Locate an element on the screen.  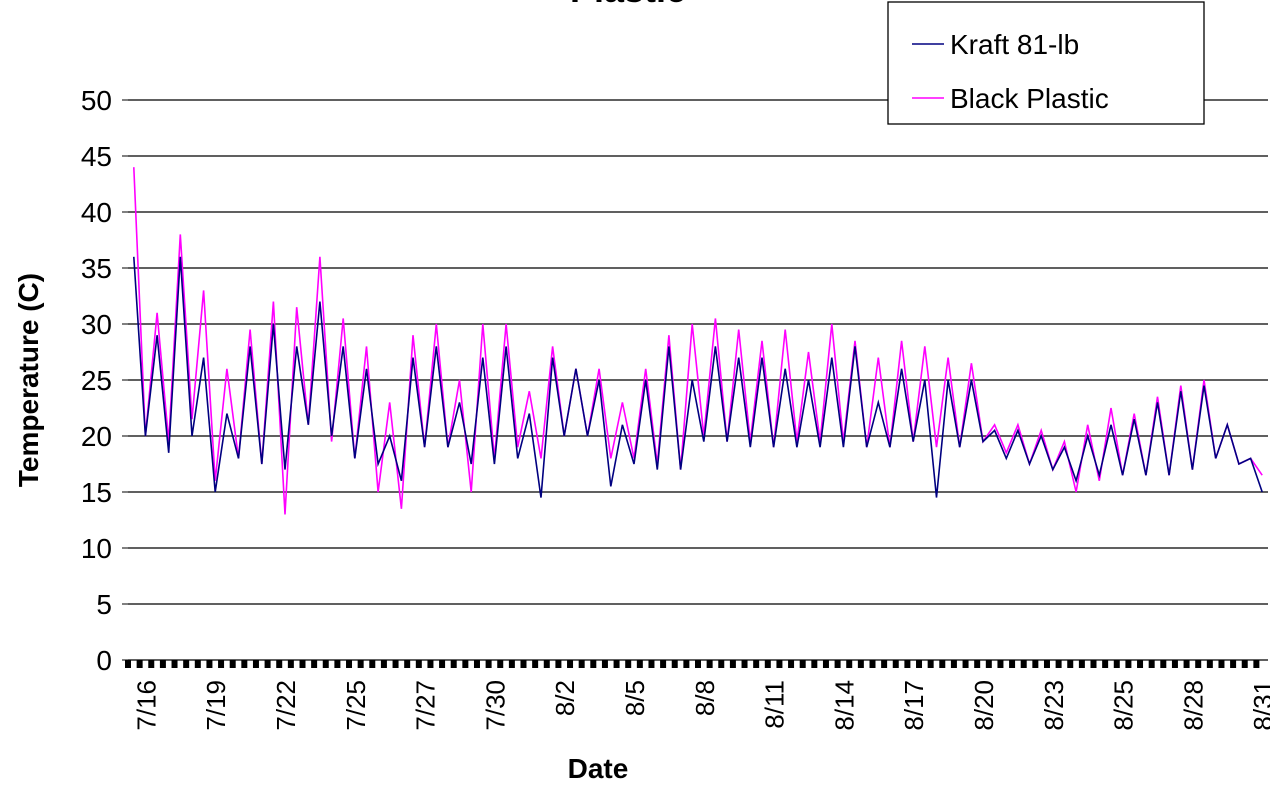
x-tick-label: 8/2 is located at coordinates (565, 698).